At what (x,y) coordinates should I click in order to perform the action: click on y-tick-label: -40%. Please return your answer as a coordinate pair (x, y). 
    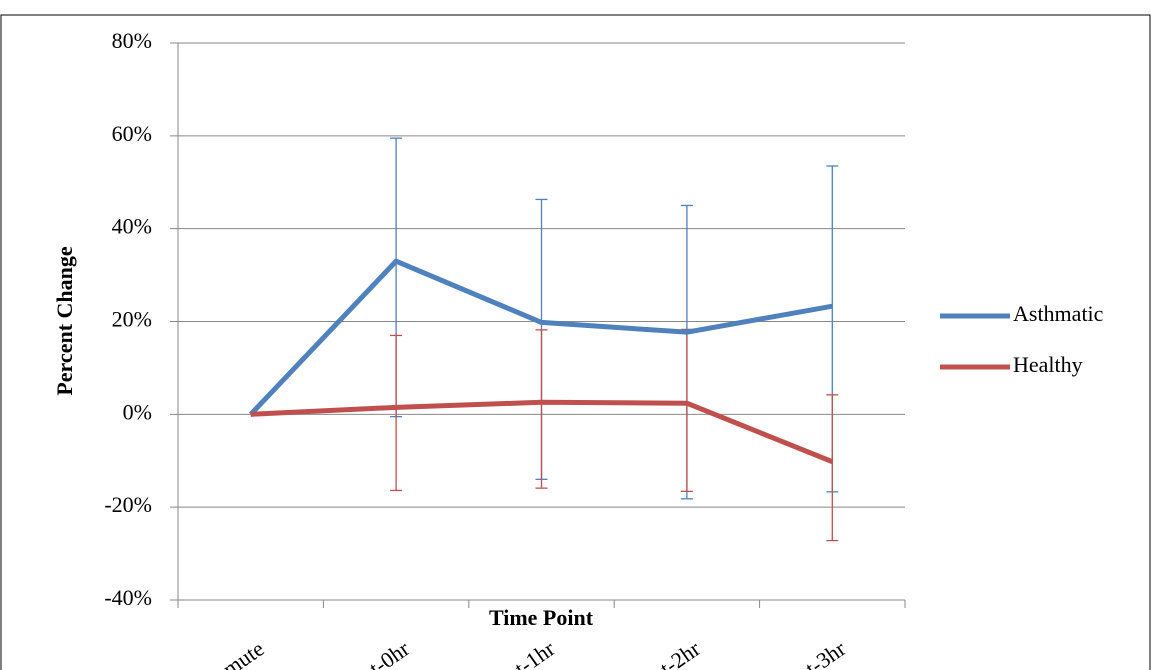
    Looking at the image, I should click on (128, 597).